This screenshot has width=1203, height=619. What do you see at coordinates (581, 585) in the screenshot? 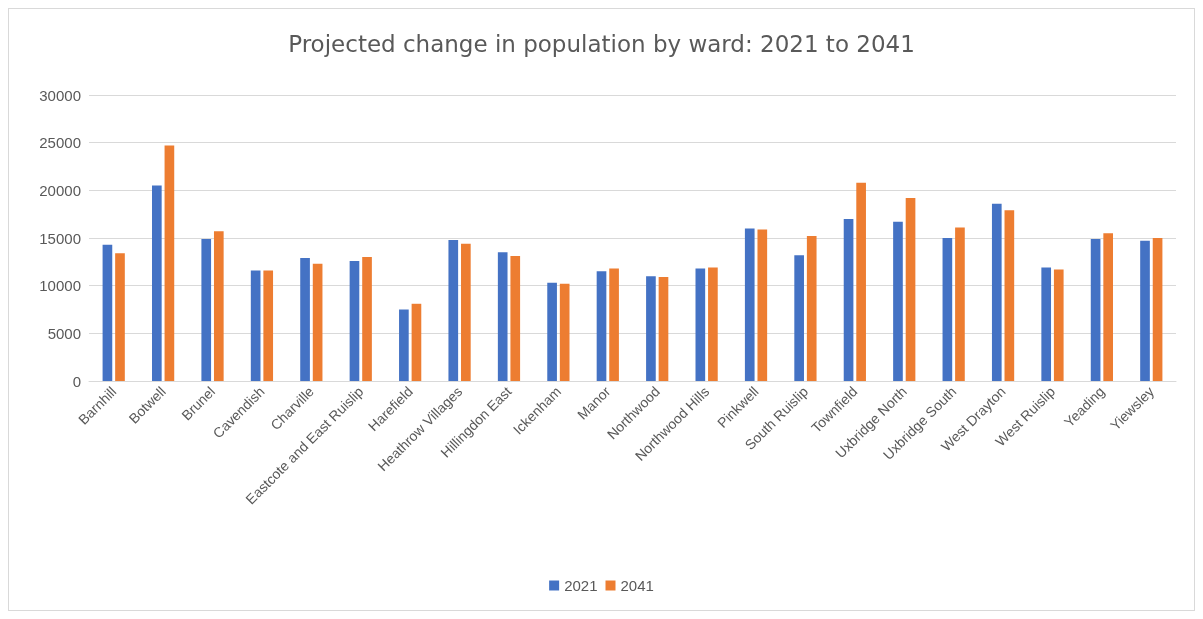
I see `legend-label: 2021` at bounding box center [581, 585].